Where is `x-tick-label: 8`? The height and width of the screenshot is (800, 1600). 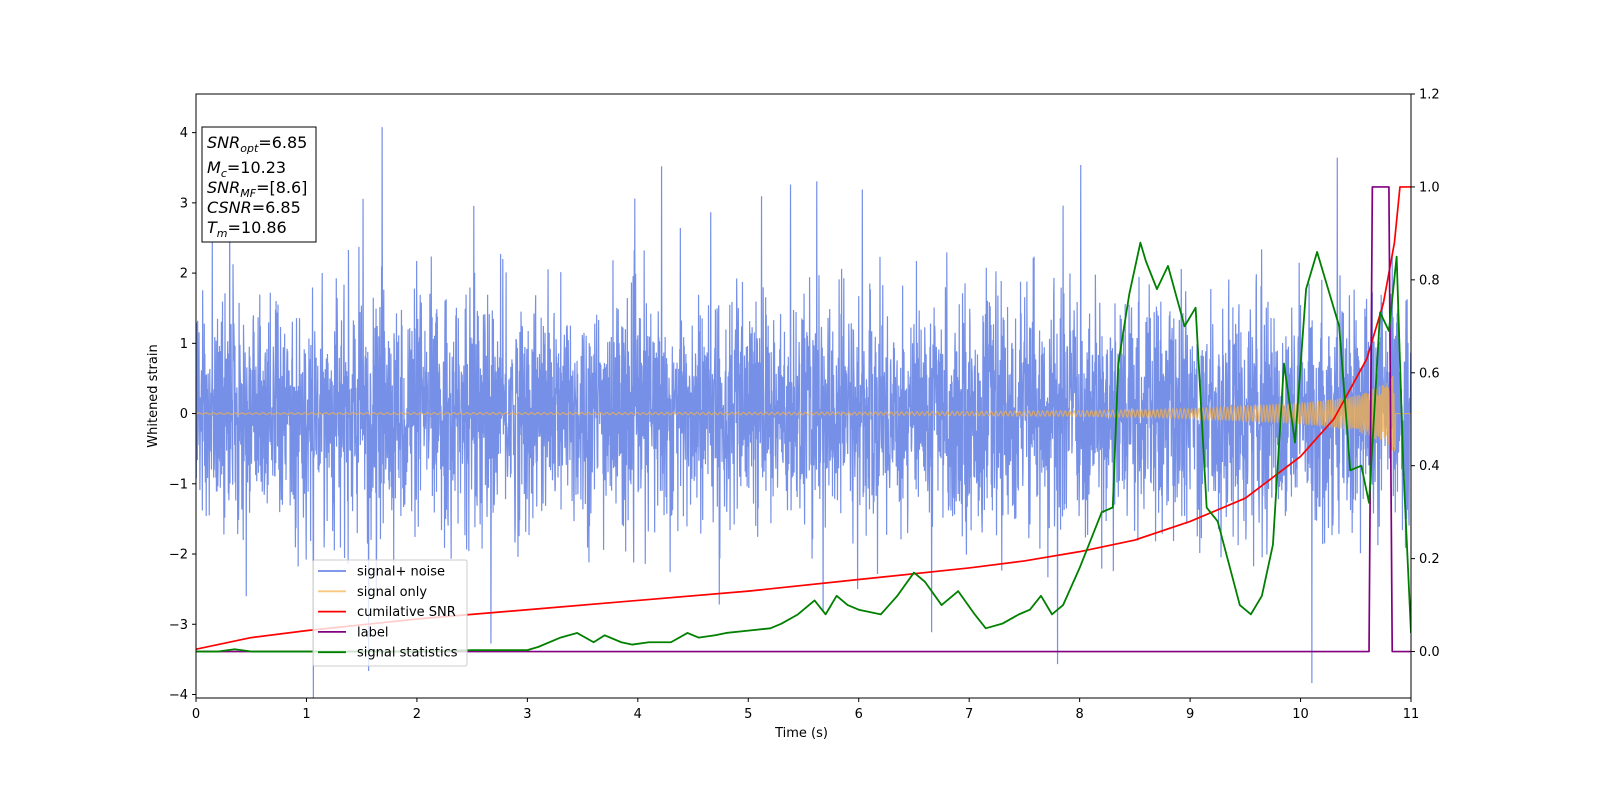 x-tick-label: 8 is located at coordinates (1079, 714).